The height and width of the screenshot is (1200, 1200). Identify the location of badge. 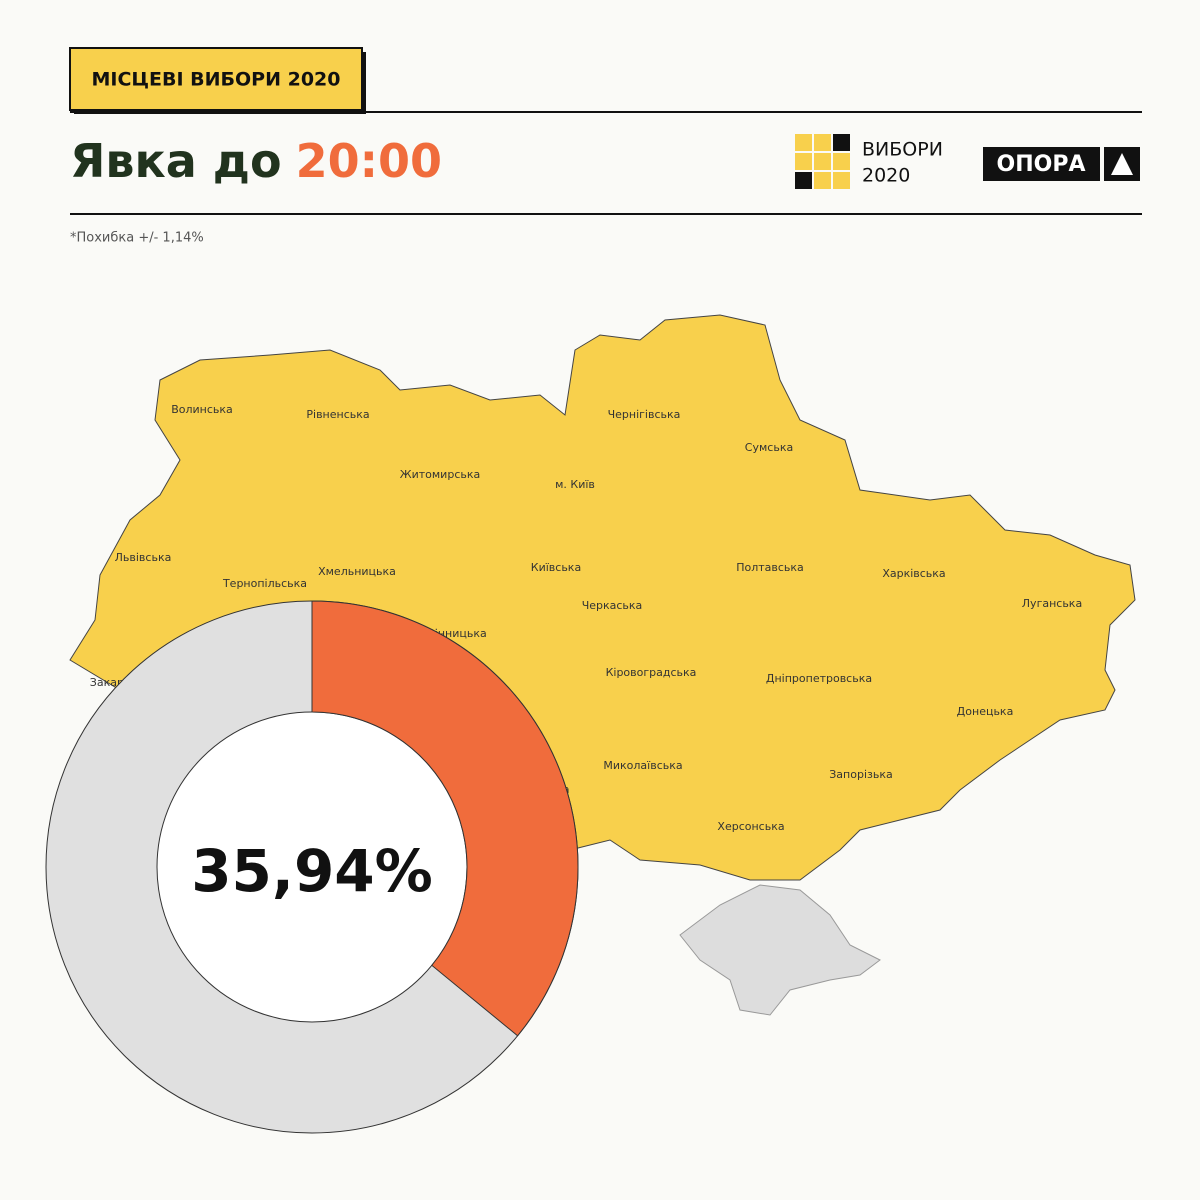
(216, 79).